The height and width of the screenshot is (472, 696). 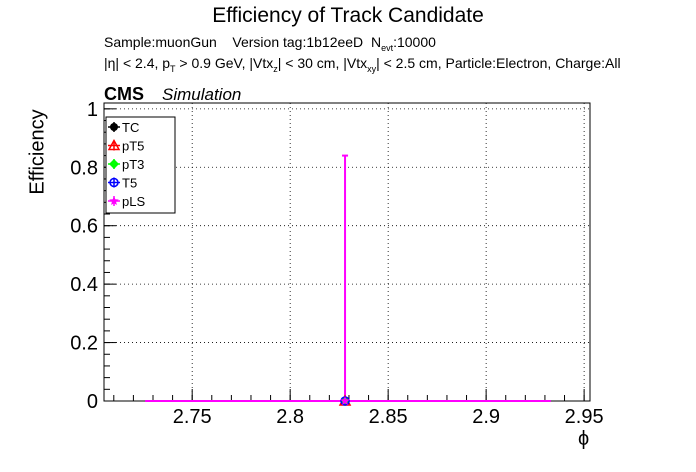 What do you see at coordinates (173, 69) in the screenshot?
I see `cut-pt-sub: T` at bounding box center [173, 69].